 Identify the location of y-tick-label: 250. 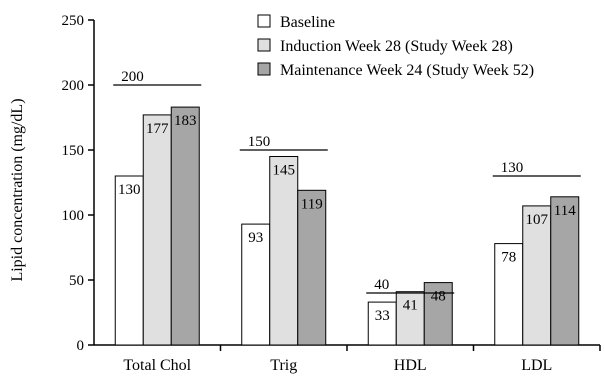
(73, 21).